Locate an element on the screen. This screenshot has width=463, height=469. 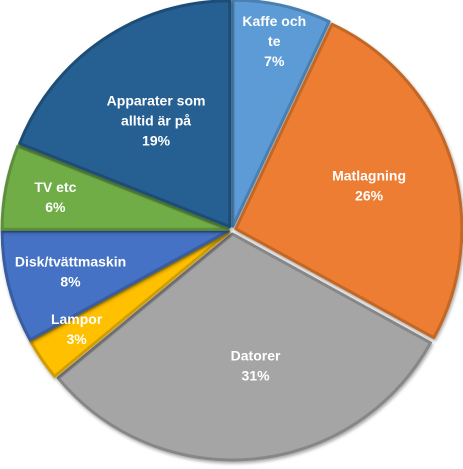
pie-label-kaffe-och-te: Kaffe och te 7% is located at coordinates (274, 41).